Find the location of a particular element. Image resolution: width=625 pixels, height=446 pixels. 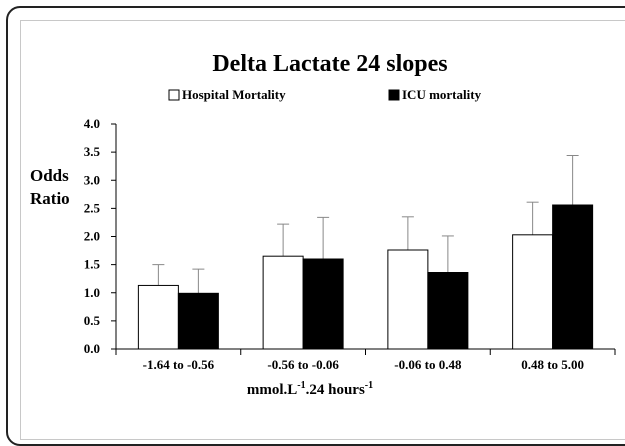

x-axis-label-base-2: .24 hours is located at coordinates (335, 390).